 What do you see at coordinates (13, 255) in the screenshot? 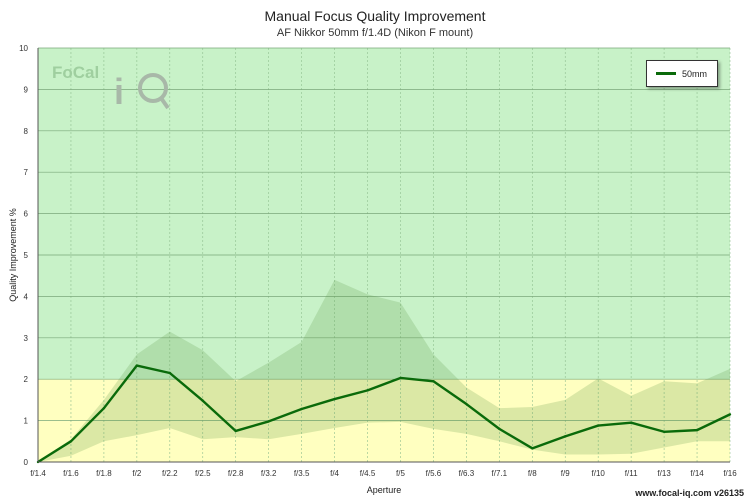
I see `y-axis-label: Quality Improvement %` at bounding box center [13, 255].